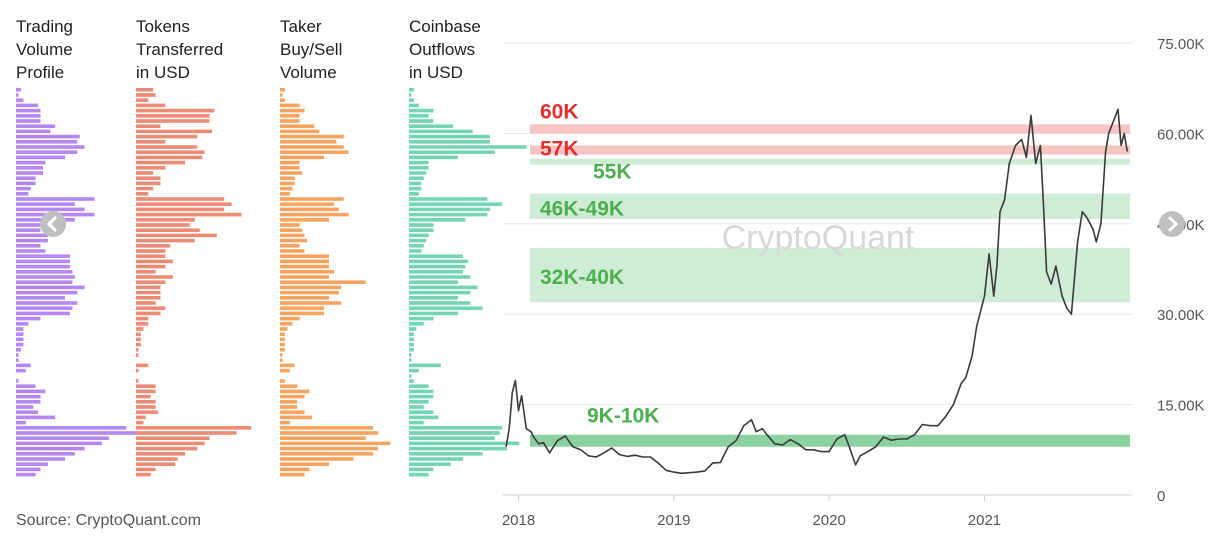 Image resolution: width=1227 pixels, height=555 pixels. I want to click on nav-left-circle, so click(53, 224).